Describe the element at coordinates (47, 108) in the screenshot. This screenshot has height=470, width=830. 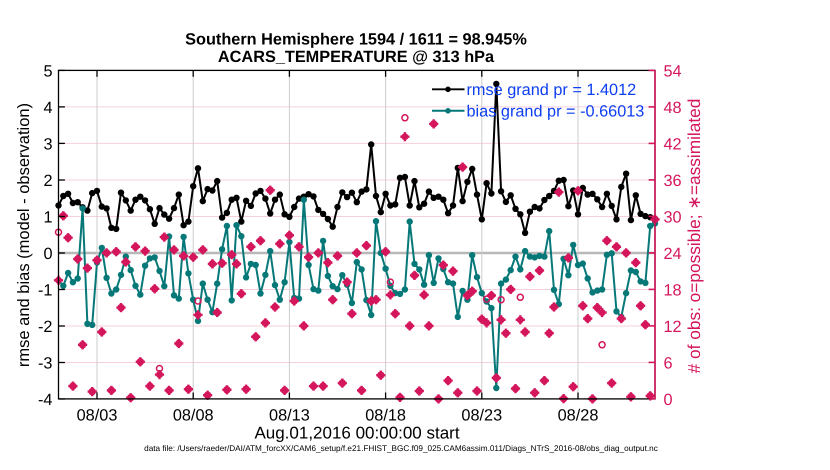
I see `svg-text: 4` at that location.